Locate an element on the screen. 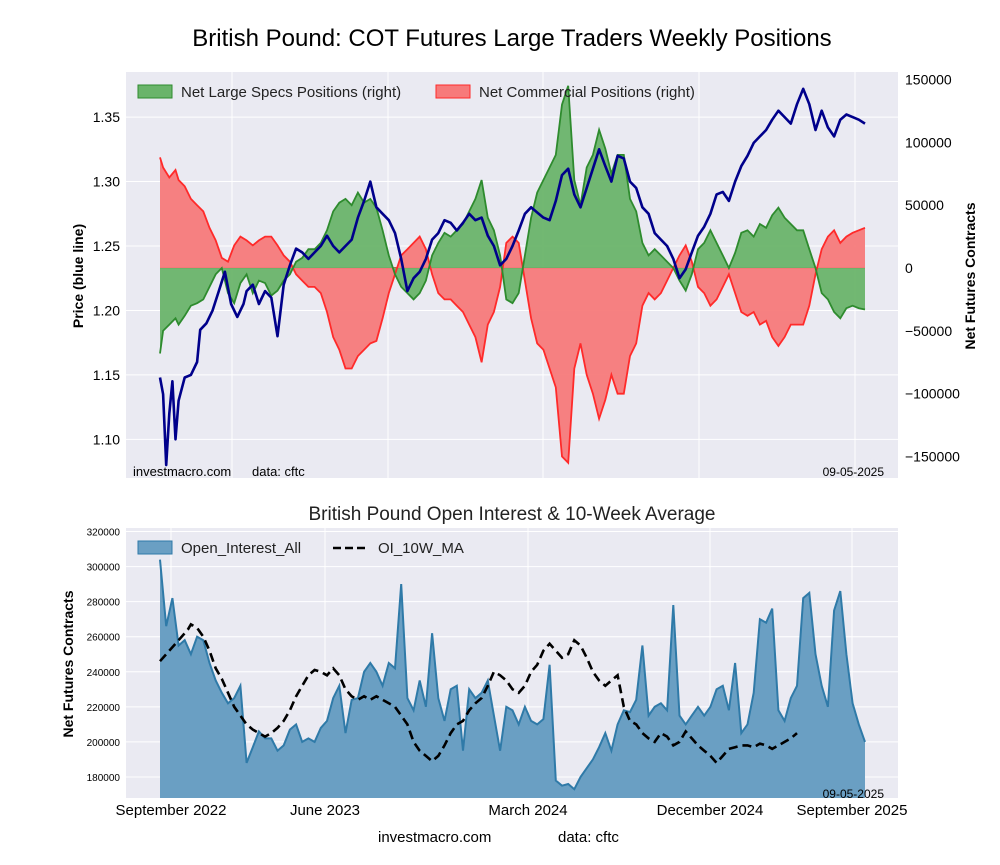 The image size is (1000, 865). price-tick-label-0: 1.10 is located at coordinates (106, 439).